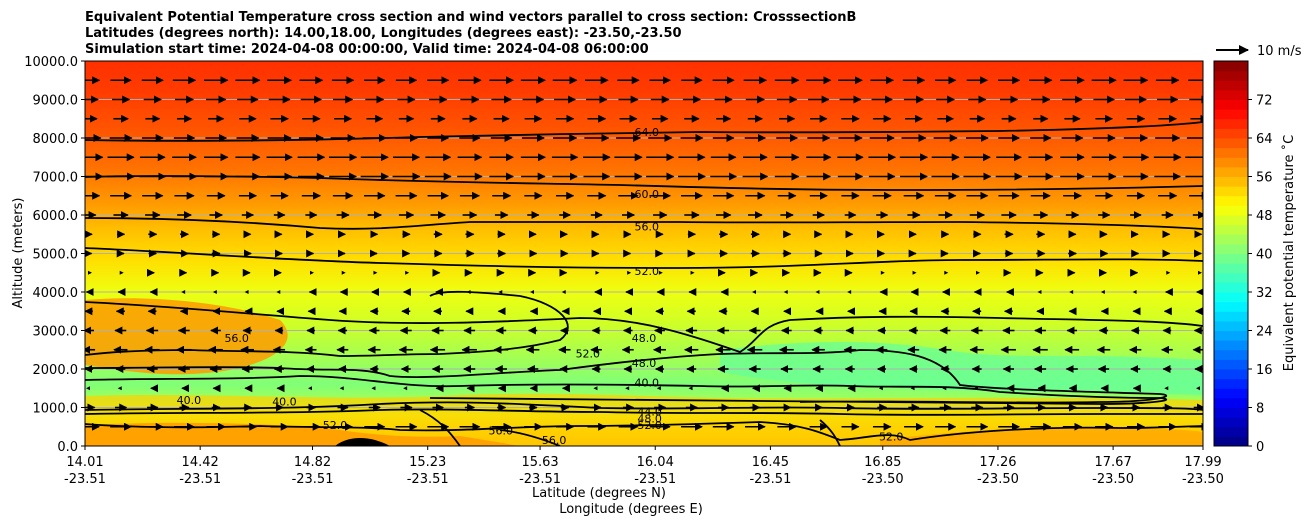  What do you see at coordinates (1113, 462) in the screenshot?
I see `x-tick-label-lat: 17.67` at bounding box center [1113, 462].